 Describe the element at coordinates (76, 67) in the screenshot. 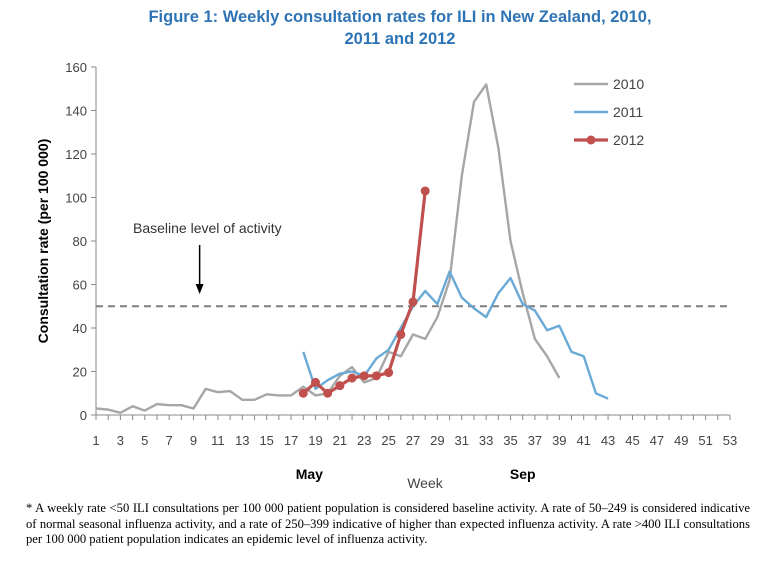

I see `y-tick-label-8: 160` at that location.